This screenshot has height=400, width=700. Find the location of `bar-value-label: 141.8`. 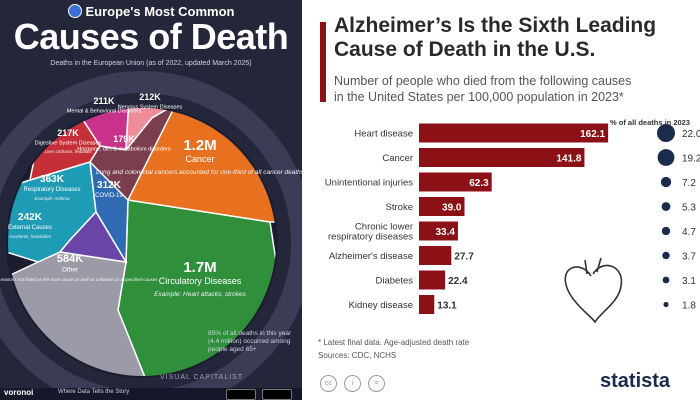

bar-value-label: 141.8 is located at coordinates (568, 159).